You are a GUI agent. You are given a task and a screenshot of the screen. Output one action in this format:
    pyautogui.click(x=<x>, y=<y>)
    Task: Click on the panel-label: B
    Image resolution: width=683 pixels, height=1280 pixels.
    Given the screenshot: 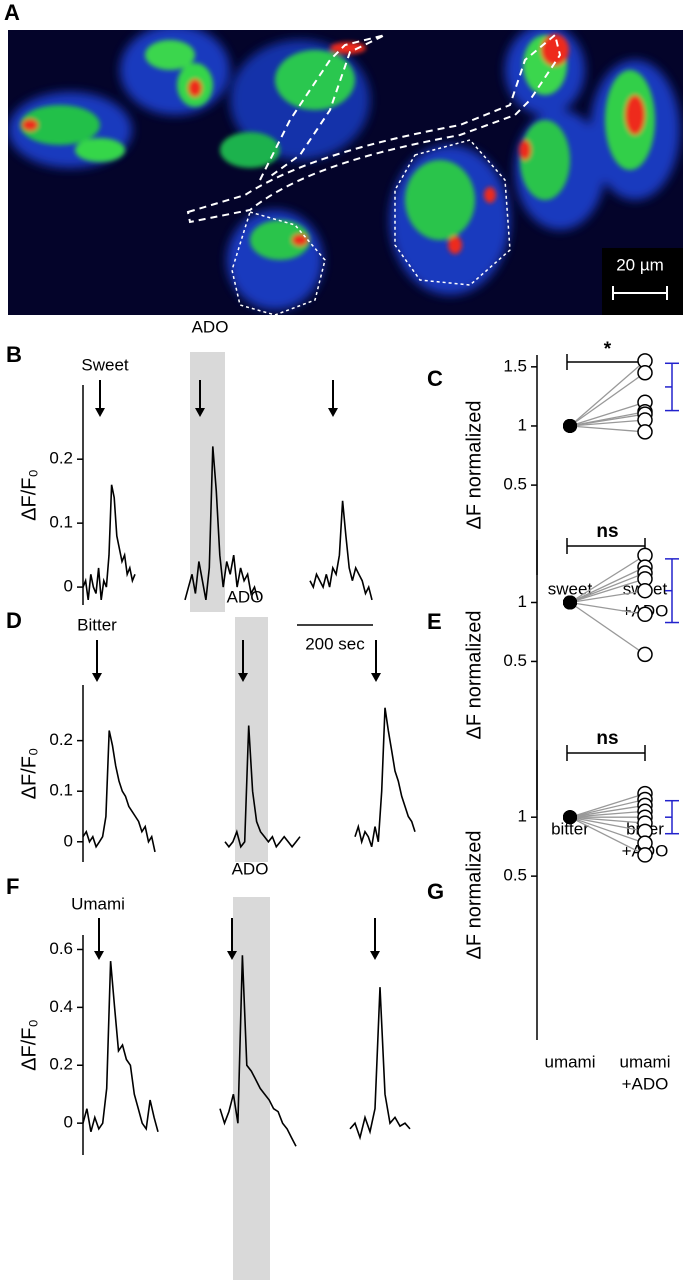 What is the action you would take?
    pyautogui.click(x=14, y=354)
    